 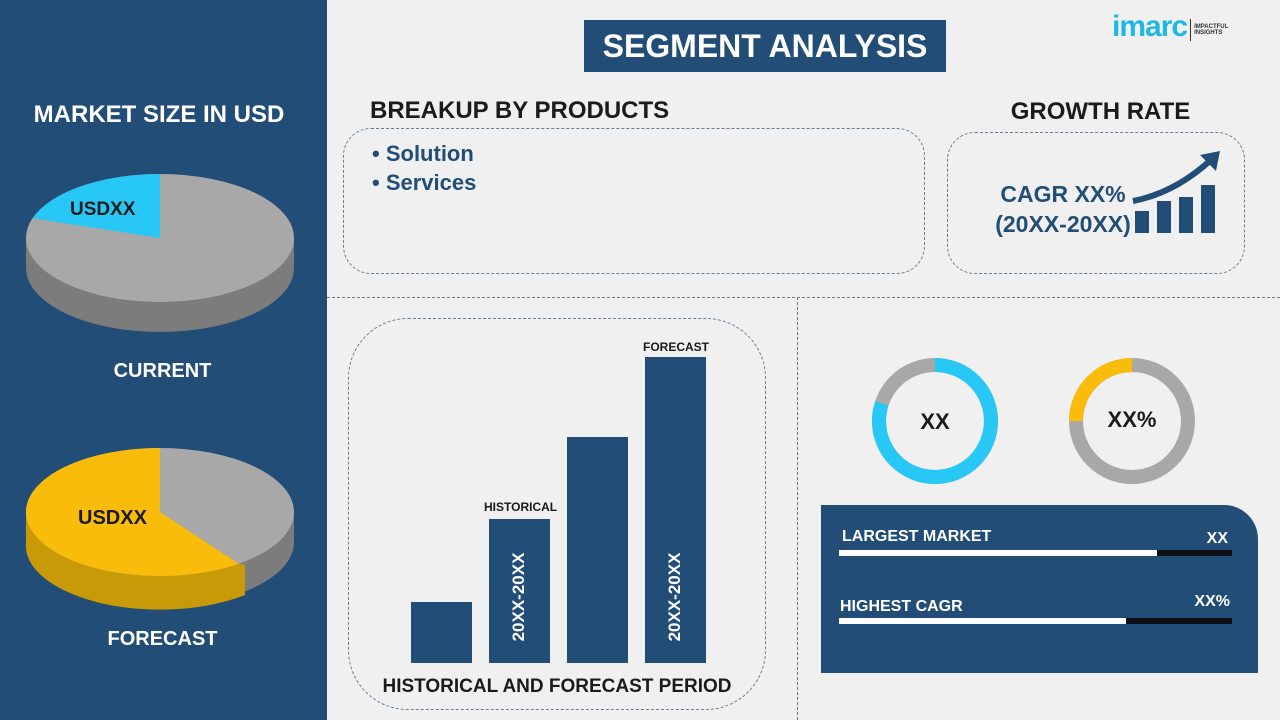 What do you see at coordinates (1063, 224) in the screenshot?
I see `cagr-period: (20XX-20XX)` at bounding box center [1063, 224].